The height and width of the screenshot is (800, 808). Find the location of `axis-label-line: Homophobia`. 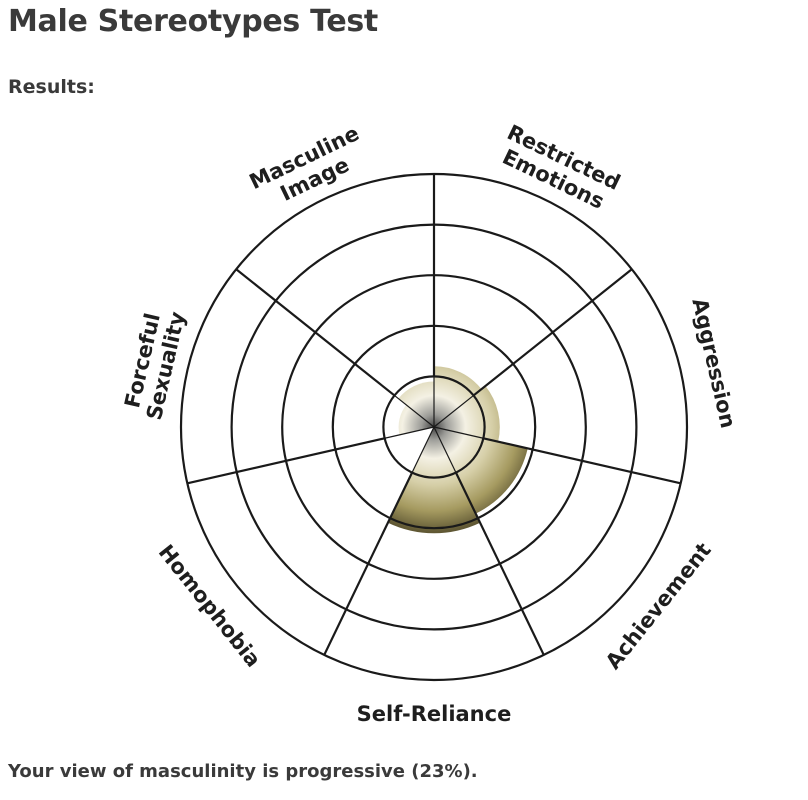

axis-label-line: Homophobia is located at coordinates (210, 606).